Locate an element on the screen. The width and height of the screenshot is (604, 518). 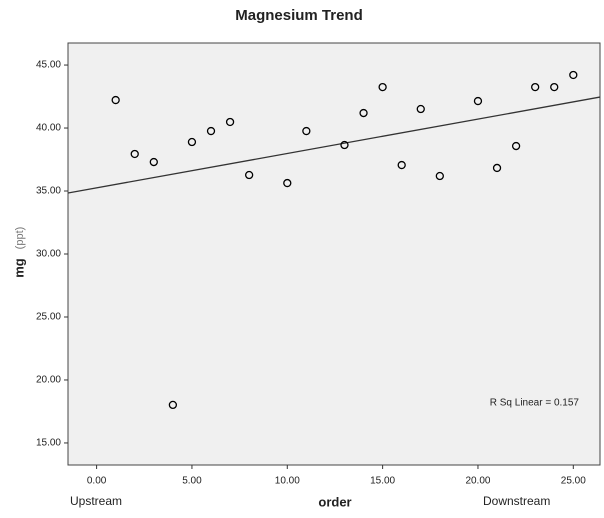
x-tick-label: 15.00 is located at coordinates (382, 481).